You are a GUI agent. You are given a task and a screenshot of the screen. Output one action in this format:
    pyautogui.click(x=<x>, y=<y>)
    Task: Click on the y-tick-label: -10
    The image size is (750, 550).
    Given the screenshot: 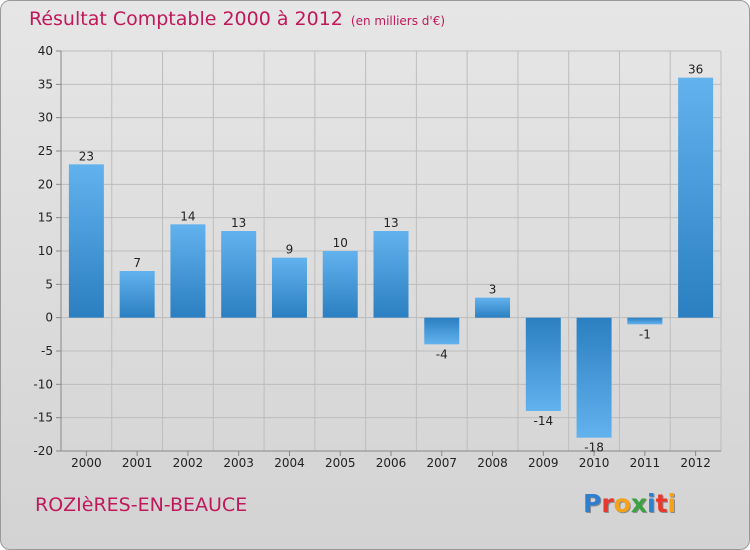 What is the action you would take?
    pyautogui.click(x=43, y=384)
    